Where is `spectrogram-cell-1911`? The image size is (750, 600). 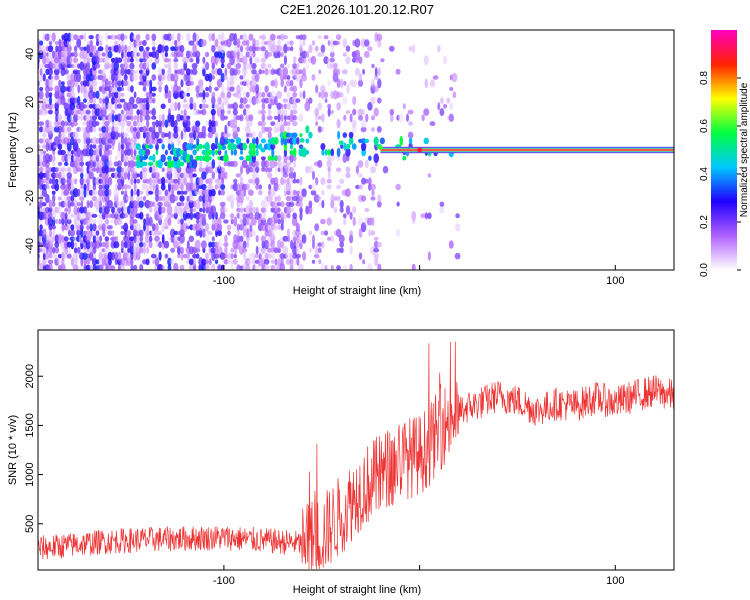 spectrogram-cell-1911 is located at coordinates (254, 164).